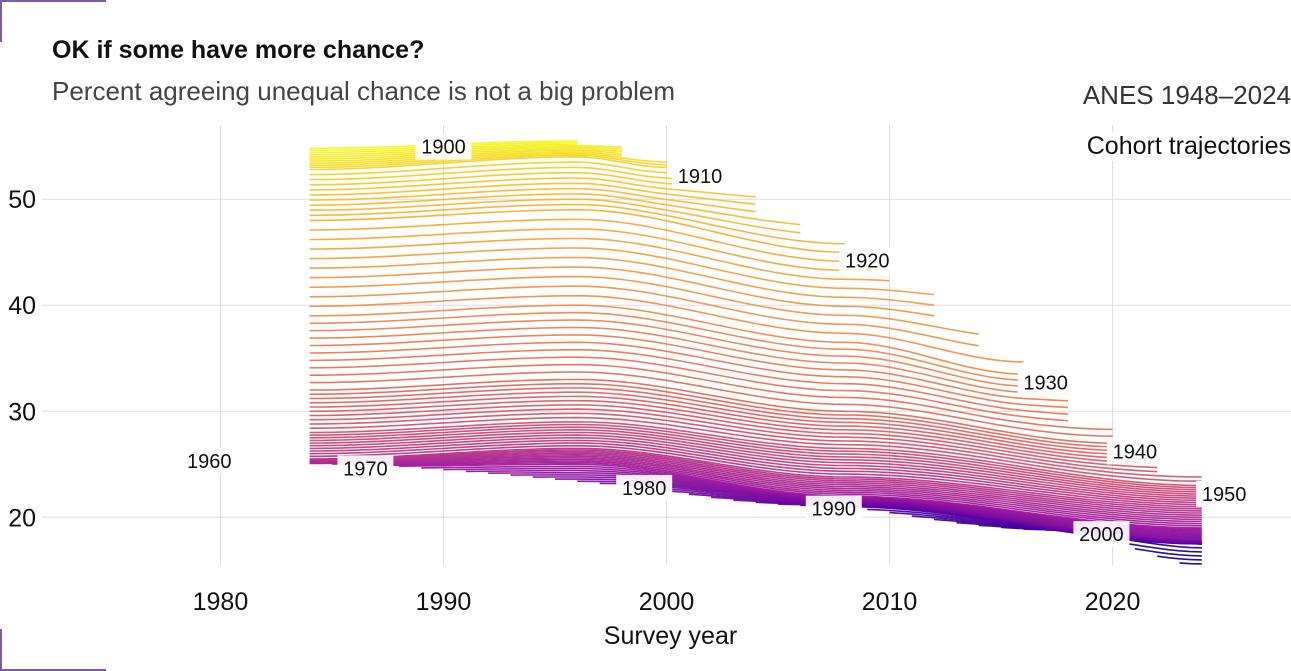 The width and height of the screenshot is (1291, 671). I want to click on y-tick-label: 50, so click(22, 200).